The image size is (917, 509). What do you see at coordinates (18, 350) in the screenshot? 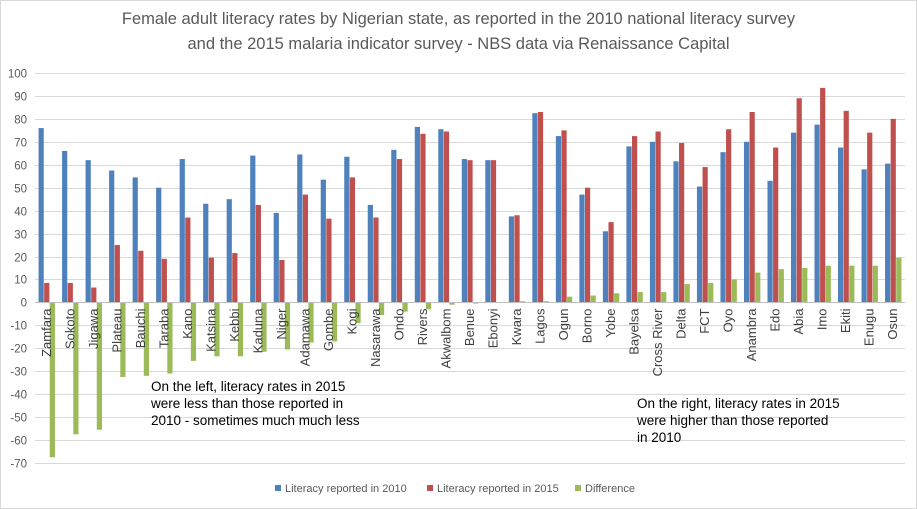
I see `y-tick-label: -20` at bounding box center [18, 350].